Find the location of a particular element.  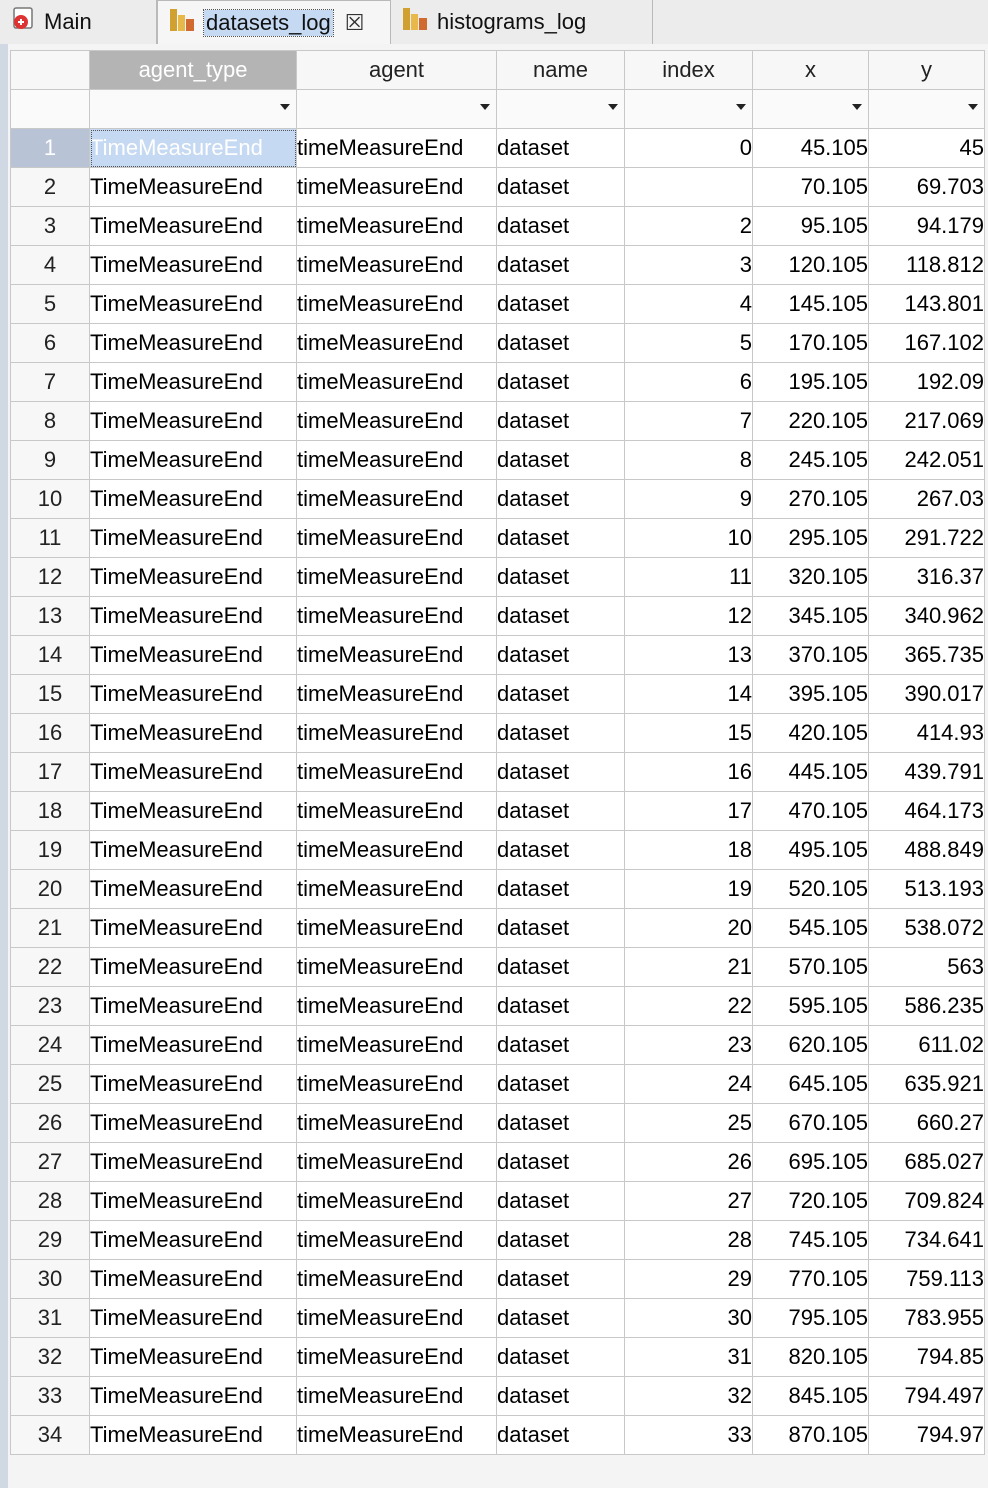

cell-index: 30 is located at coordinates (688, 1318).